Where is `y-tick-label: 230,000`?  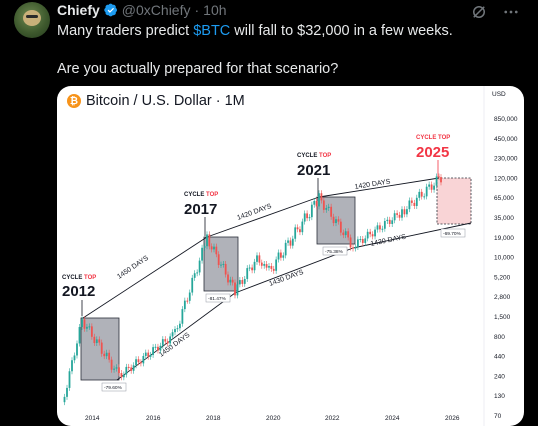
y-tick-label: 230,000 is located at coordinates (506, 159).